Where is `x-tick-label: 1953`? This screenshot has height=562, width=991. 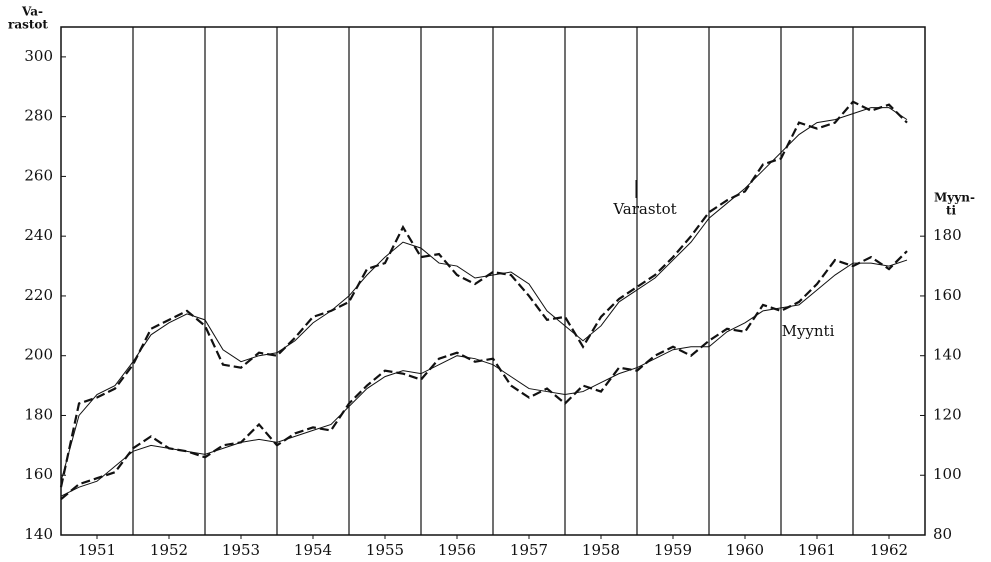
x-tick-label: 1953 is located at coordinates (241, 550).